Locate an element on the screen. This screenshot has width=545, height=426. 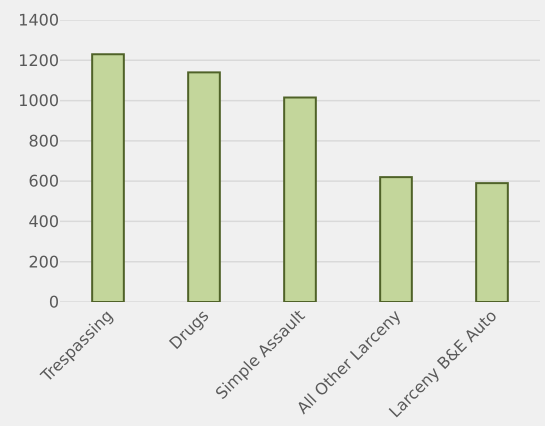
y-tick-label: 1000 is located at coordinates (38, 100).